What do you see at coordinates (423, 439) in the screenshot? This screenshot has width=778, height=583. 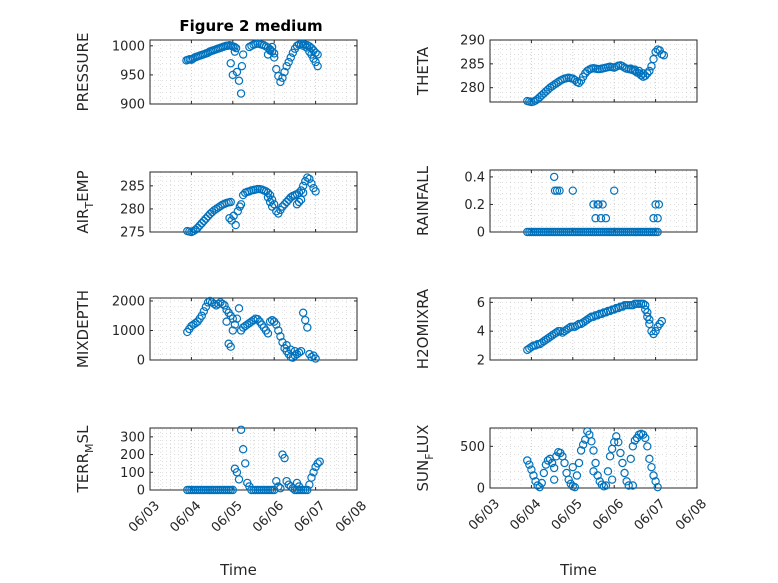 I see `y-axis-label-rest: LUX` at bounding box center [423, 439].